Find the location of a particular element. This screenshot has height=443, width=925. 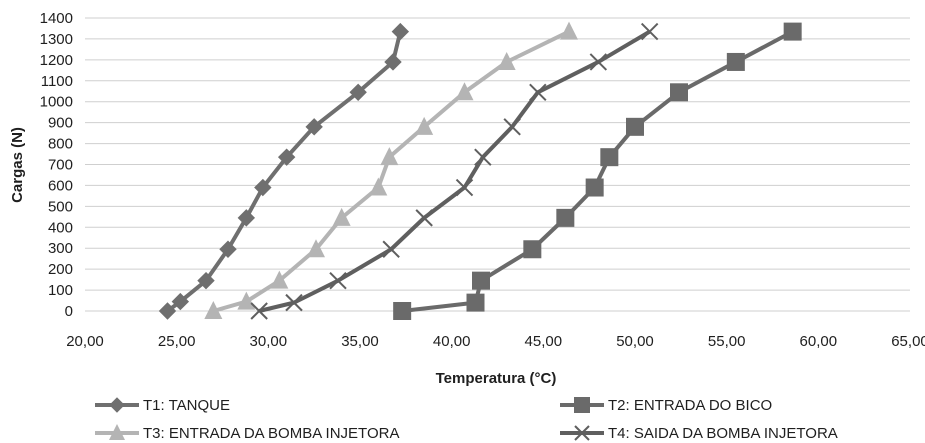

y-tick-label: 100 is located at coordinates (60, 290).